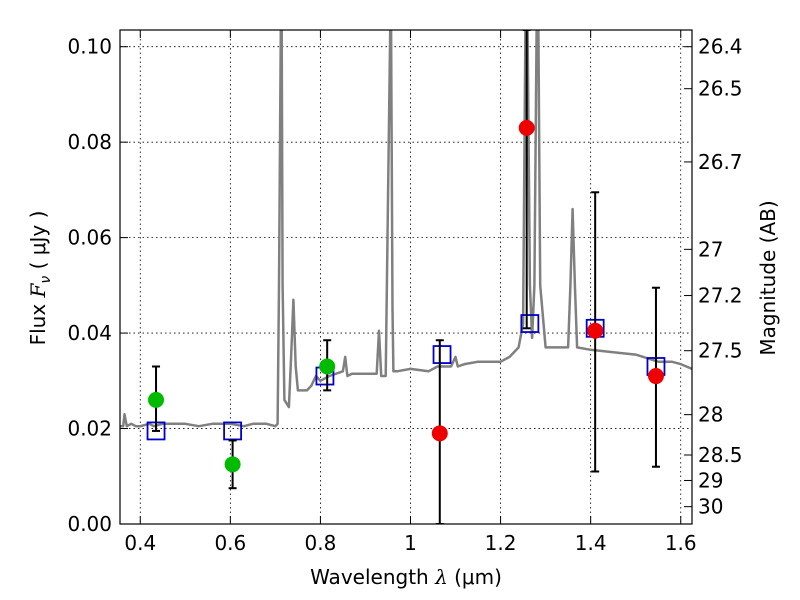 This screenshot has height=600, width=800. What do you see at coordinates (46, 280) in the screenshot?
I see `y-axis-label-subscript: ν` at bounding box center [46, 280].